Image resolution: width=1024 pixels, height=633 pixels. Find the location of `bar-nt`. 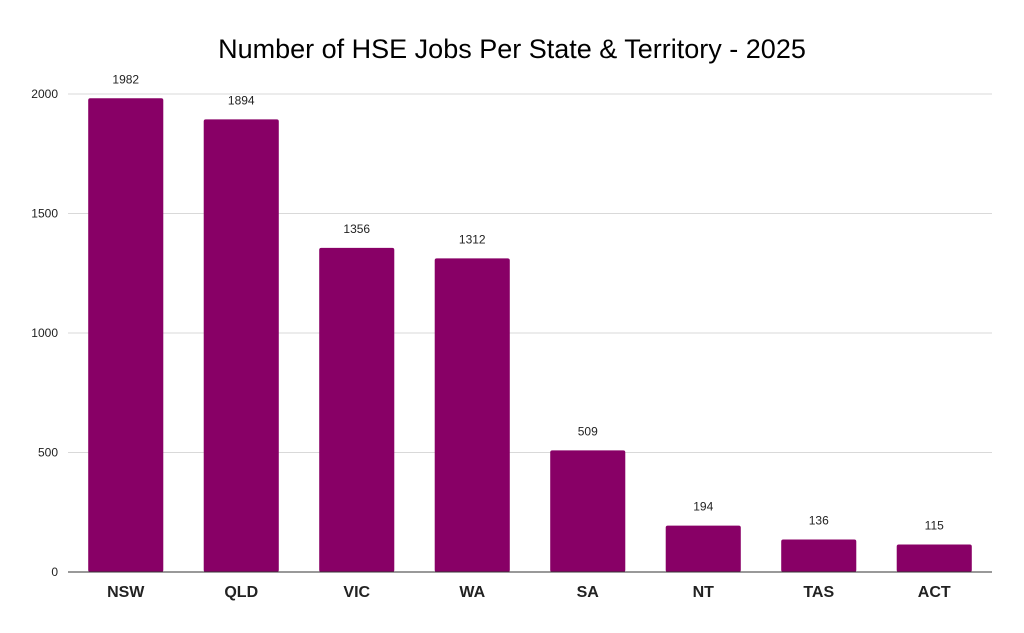

bar-nt is located at coordinates (703, 548).